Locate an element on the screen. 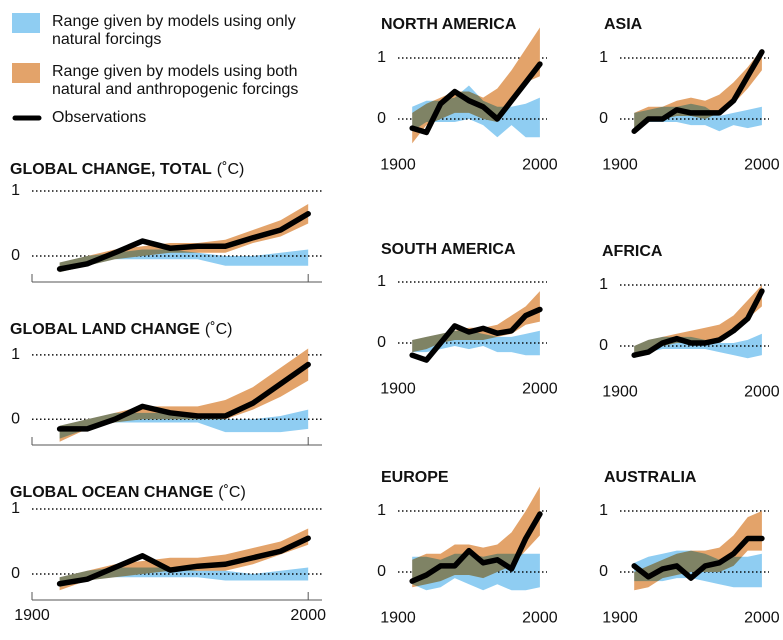  title-text: GLOBAL LAND CHANGE is located at coordinates (105, 329).